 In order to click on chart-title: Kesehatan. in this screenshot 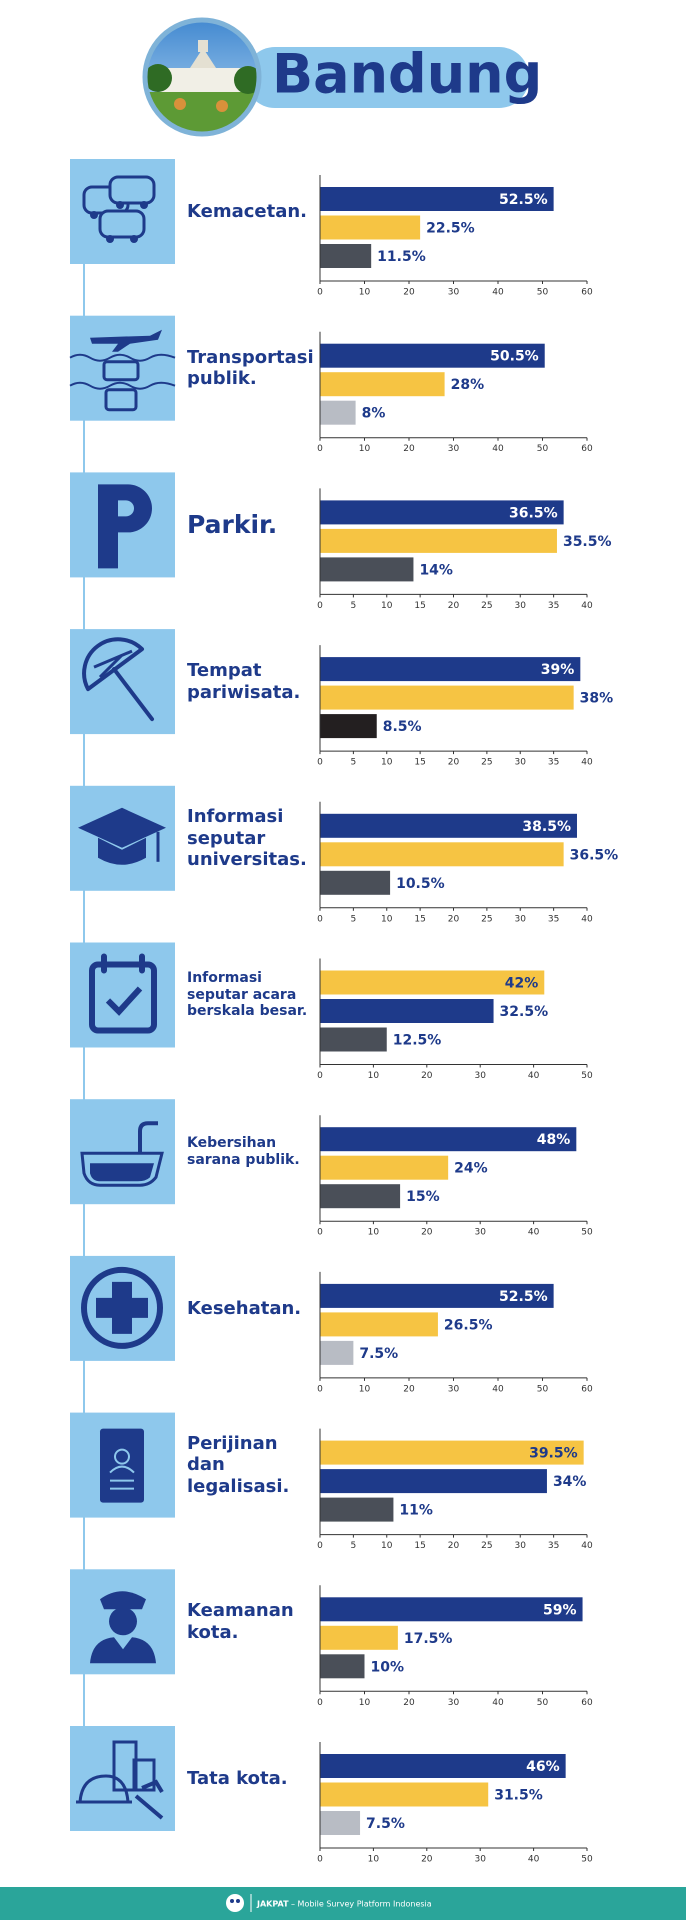, I will do `click(244, 1308)`.